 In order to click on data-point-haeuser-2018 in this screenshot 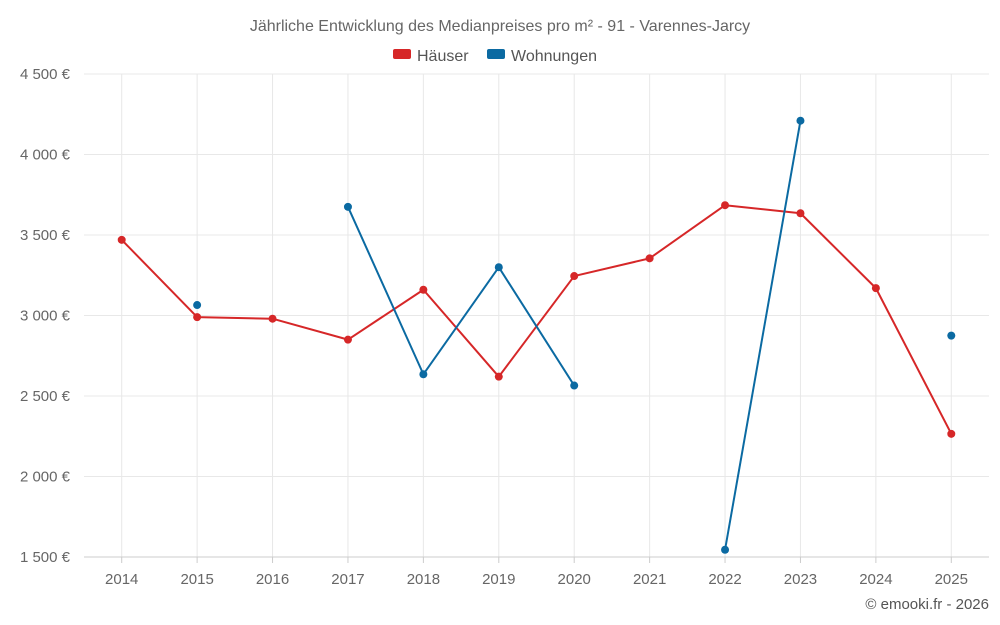, I will do `click(423, 289)`.